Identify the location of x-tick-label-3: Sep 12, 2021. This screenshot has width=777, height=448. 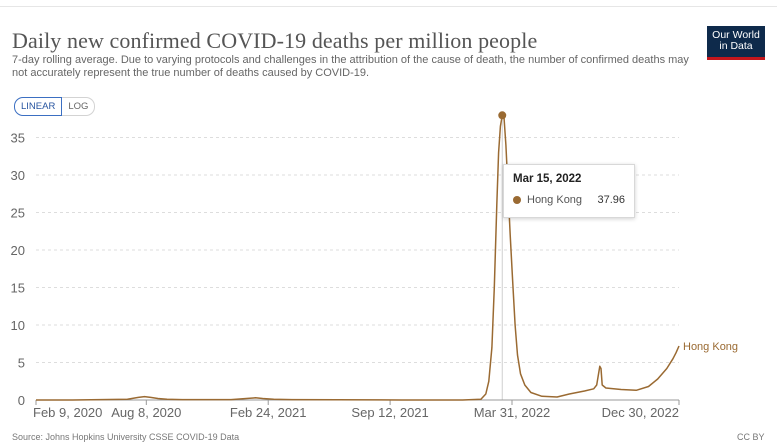
(389, 412).